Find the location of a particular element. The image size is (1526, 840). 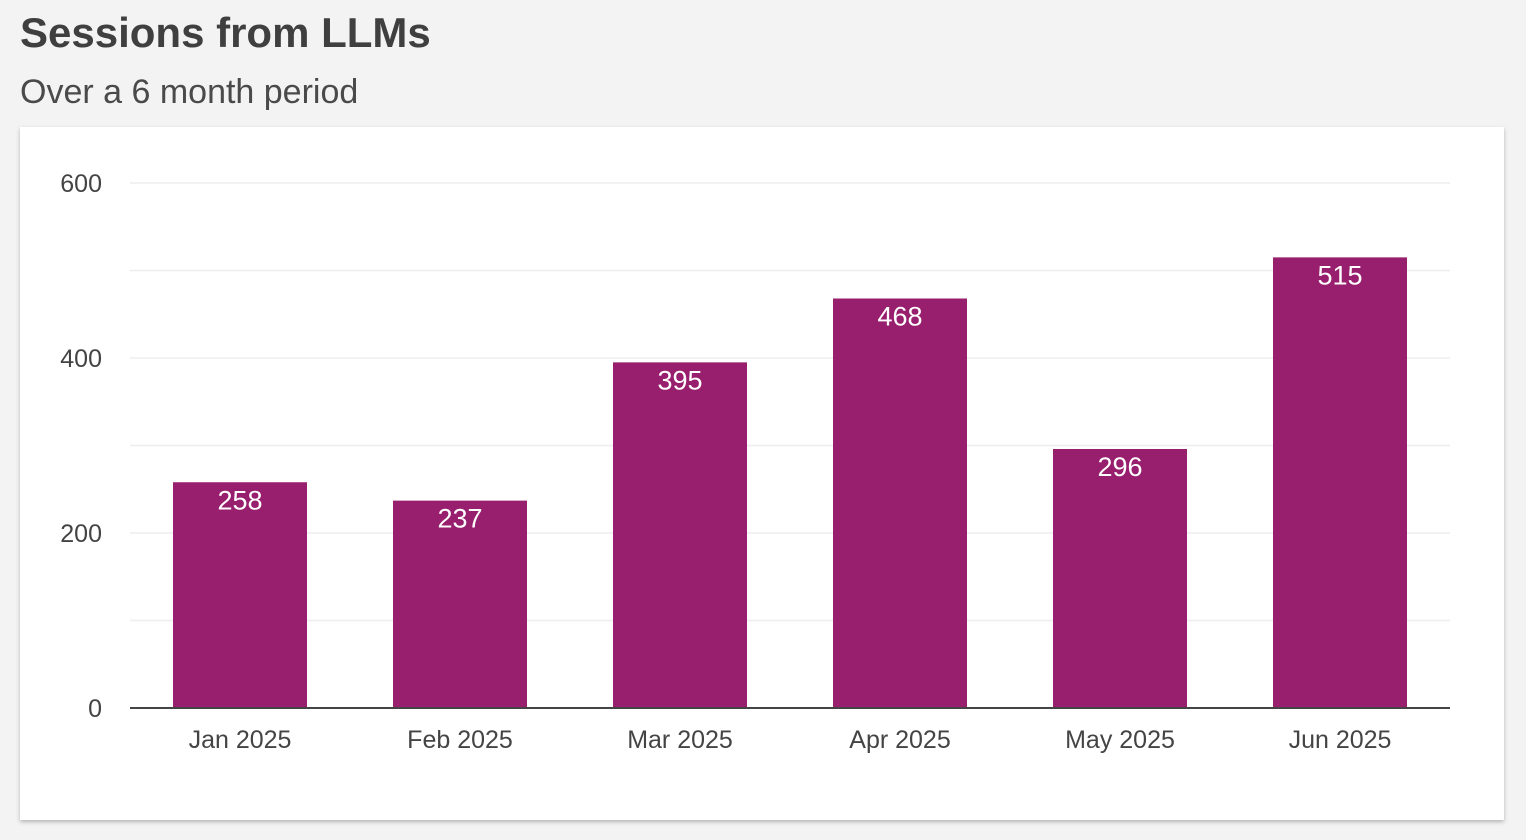

bar-feb-2025 is located at coordinates (460, 604).